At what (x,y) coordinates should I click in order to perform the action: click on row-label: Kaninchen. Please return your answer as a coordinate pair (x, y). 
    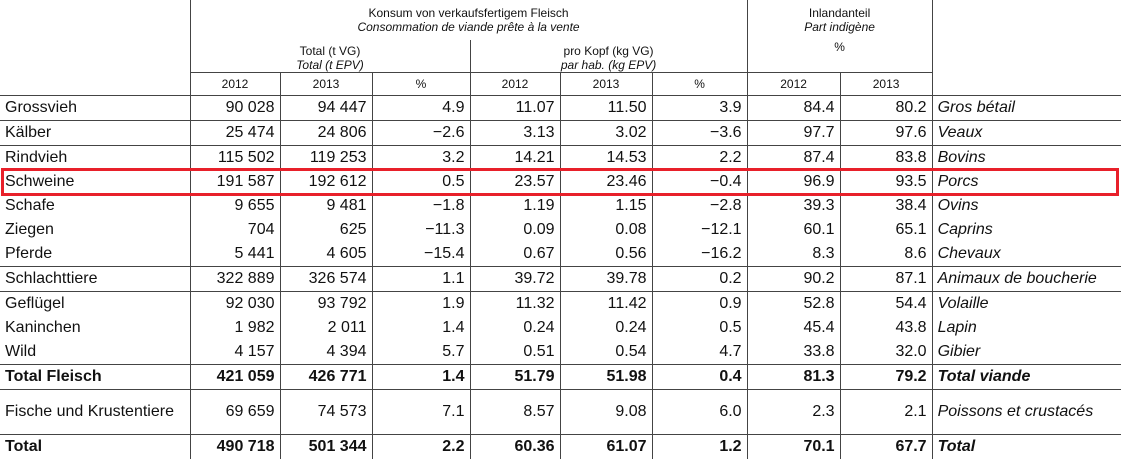
    Looking at the image, I should click on (43, 327).